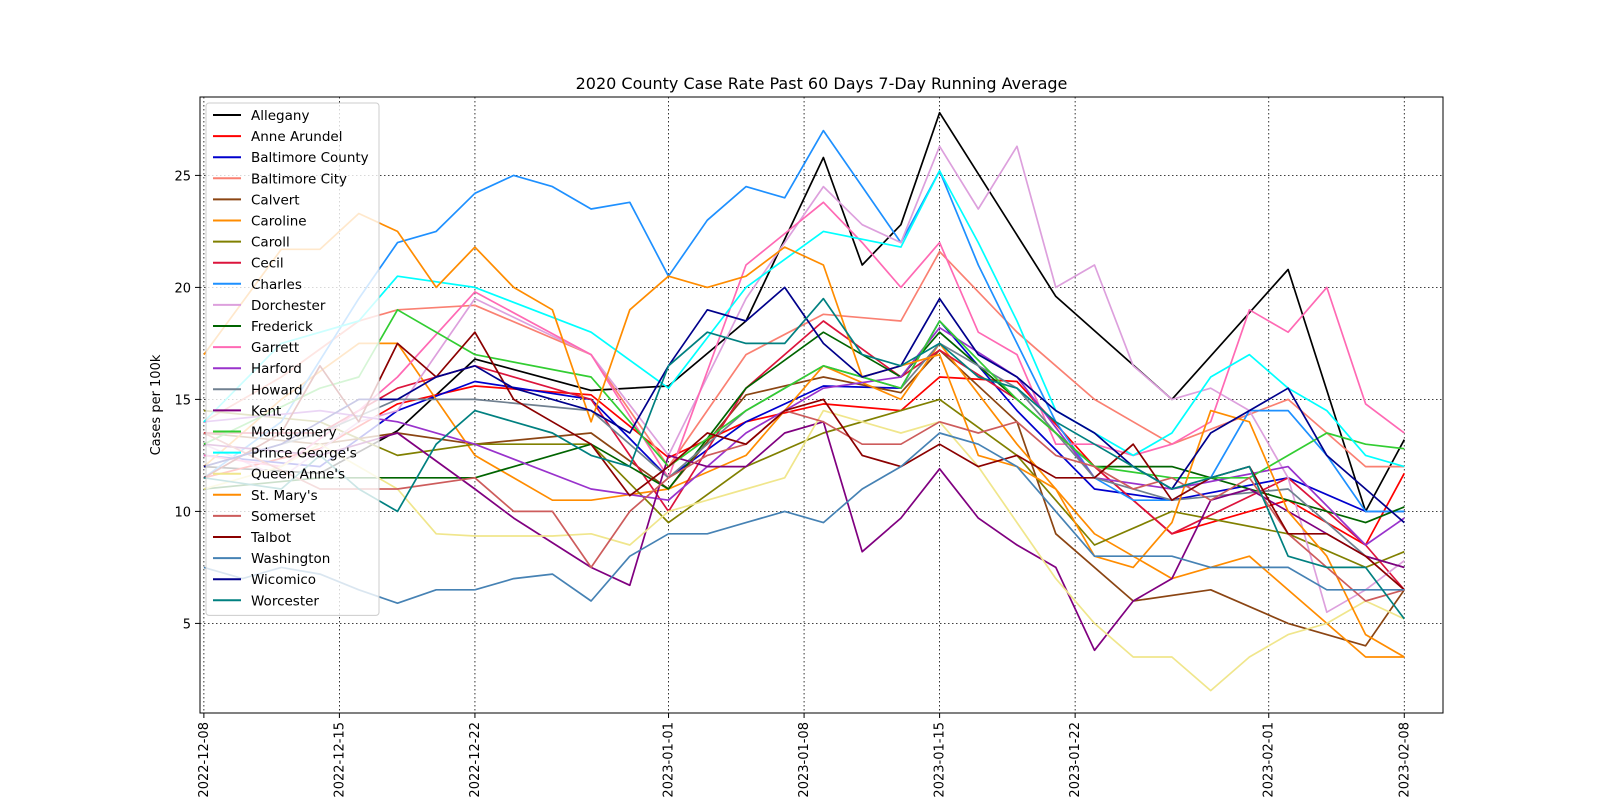 The image size is (1600, 800). I want to click on x-tick-label: 2023-02-08, so click(1404, 760).